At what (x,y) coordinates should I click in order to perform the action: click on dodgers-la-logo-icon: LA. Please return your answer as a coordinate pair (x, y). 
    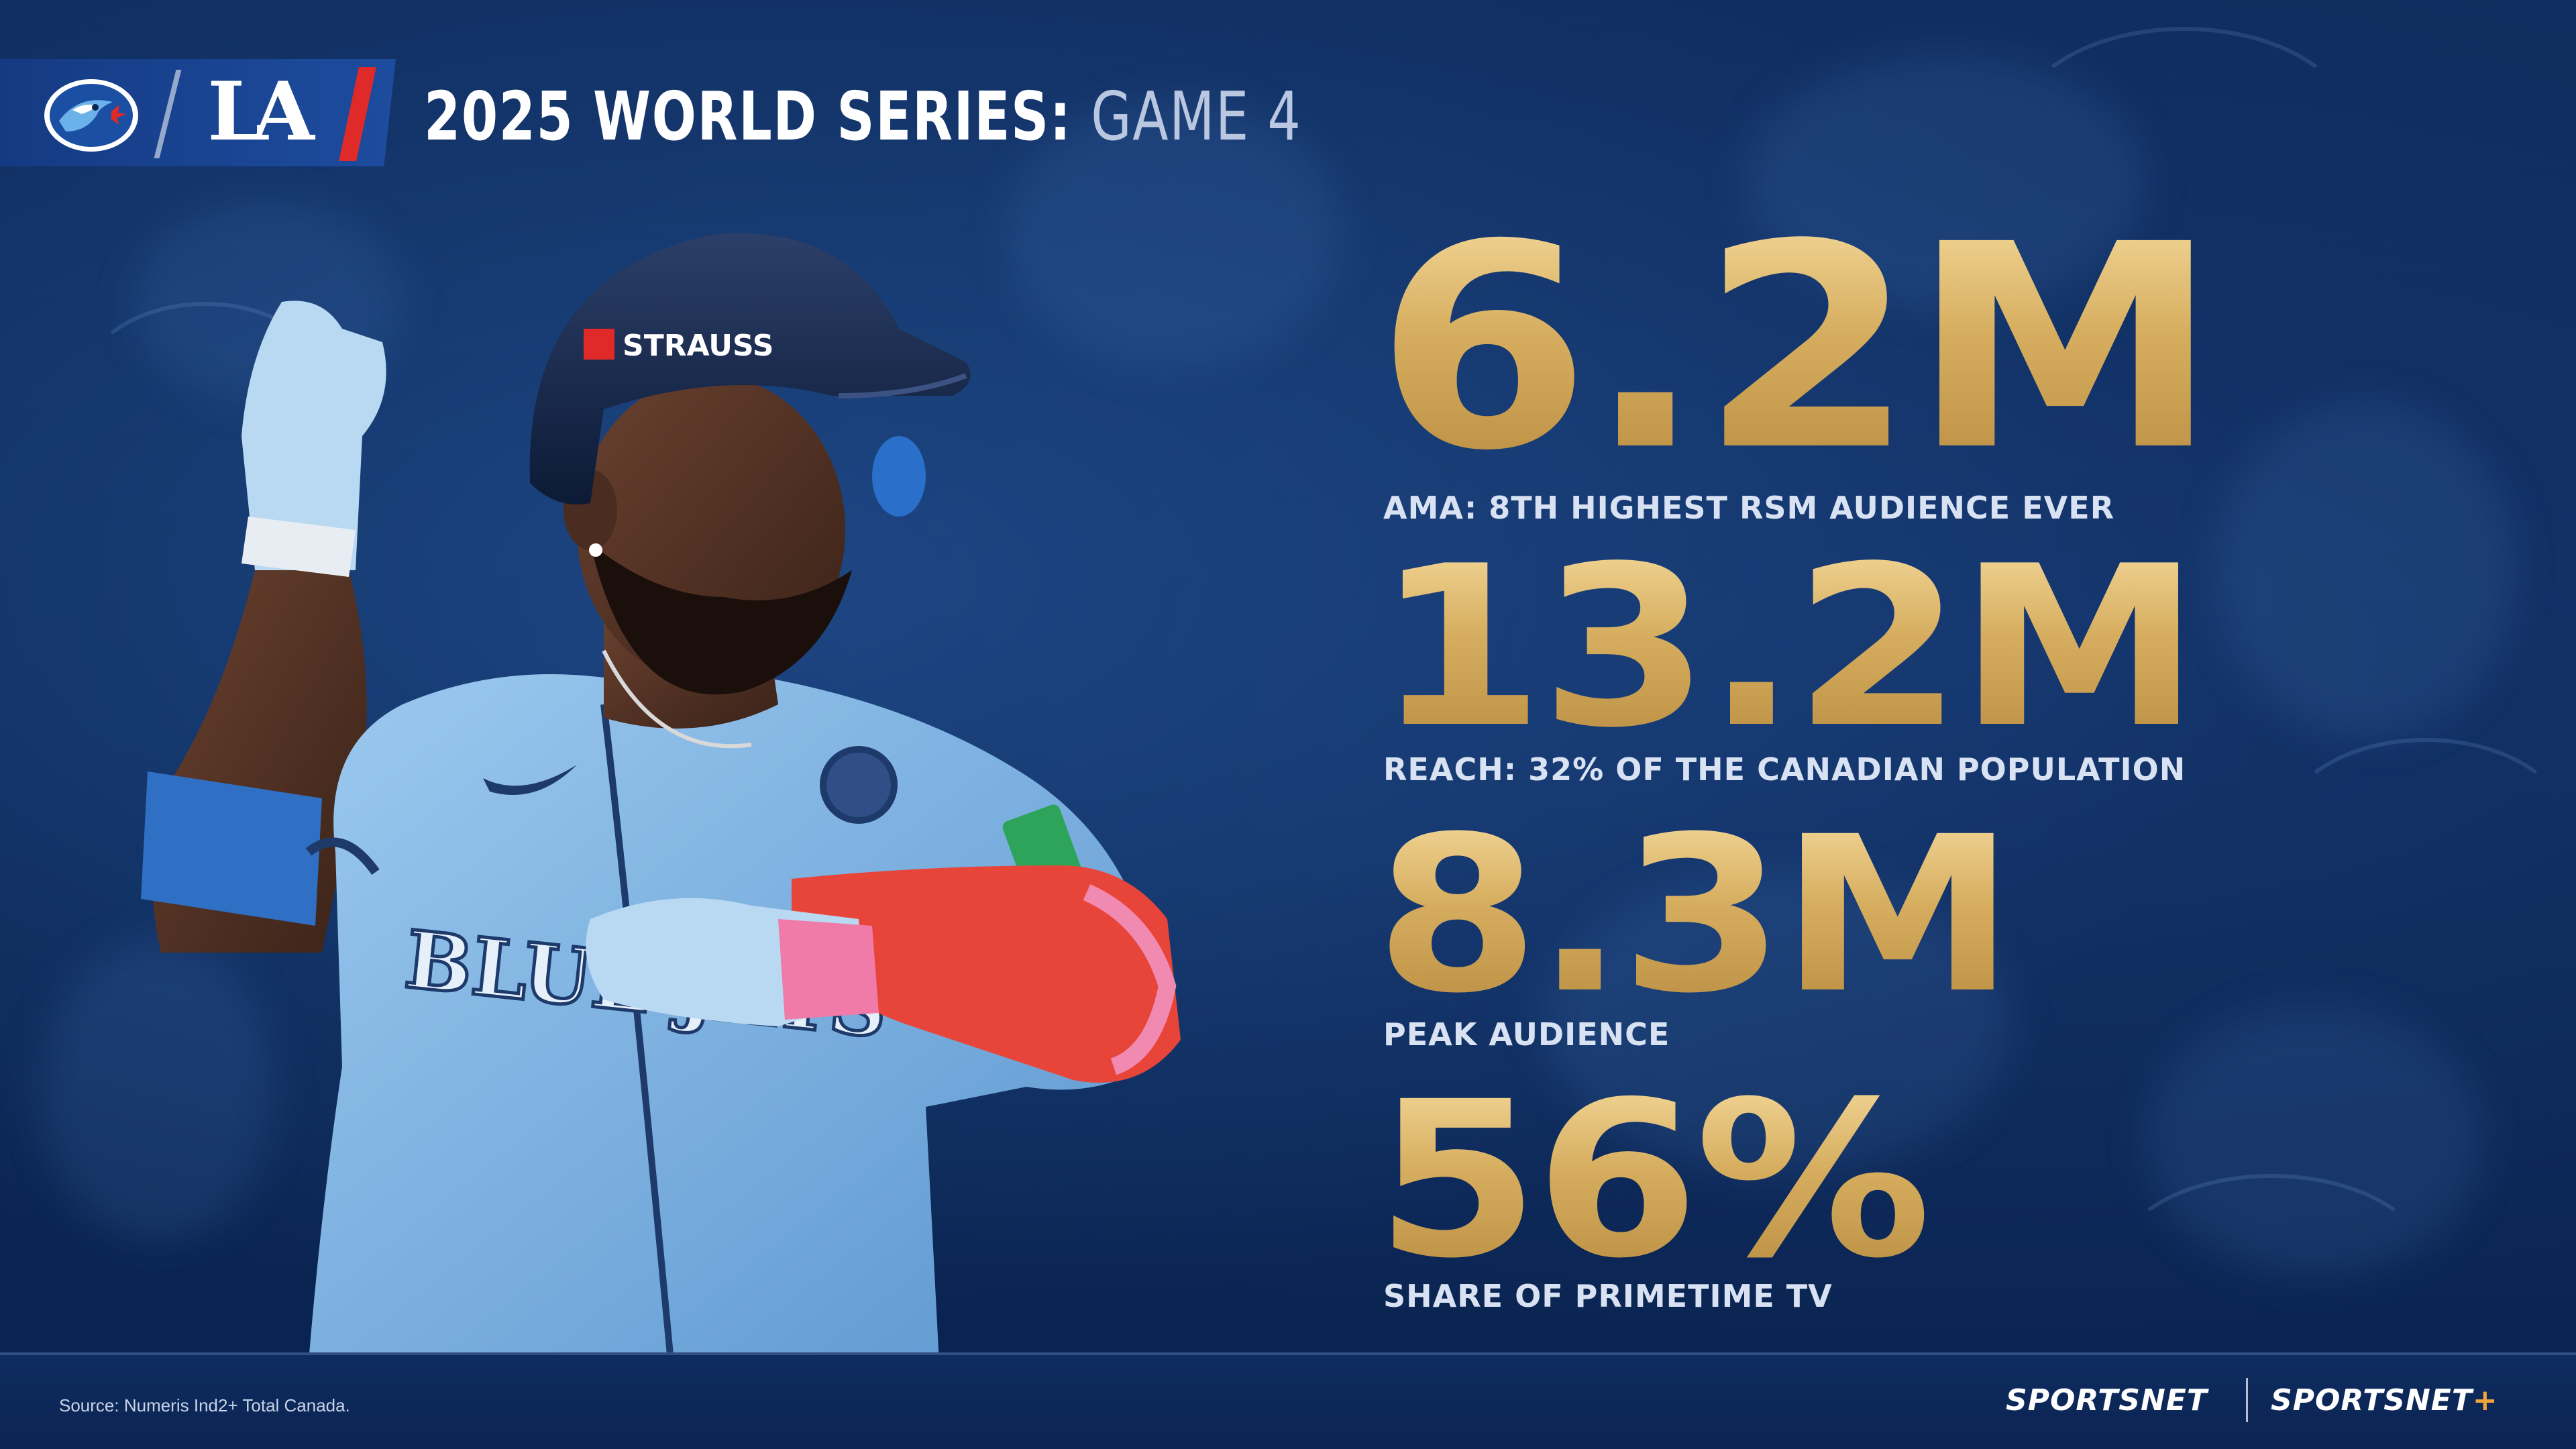
    Looking at the image, I should click on (260, 111).